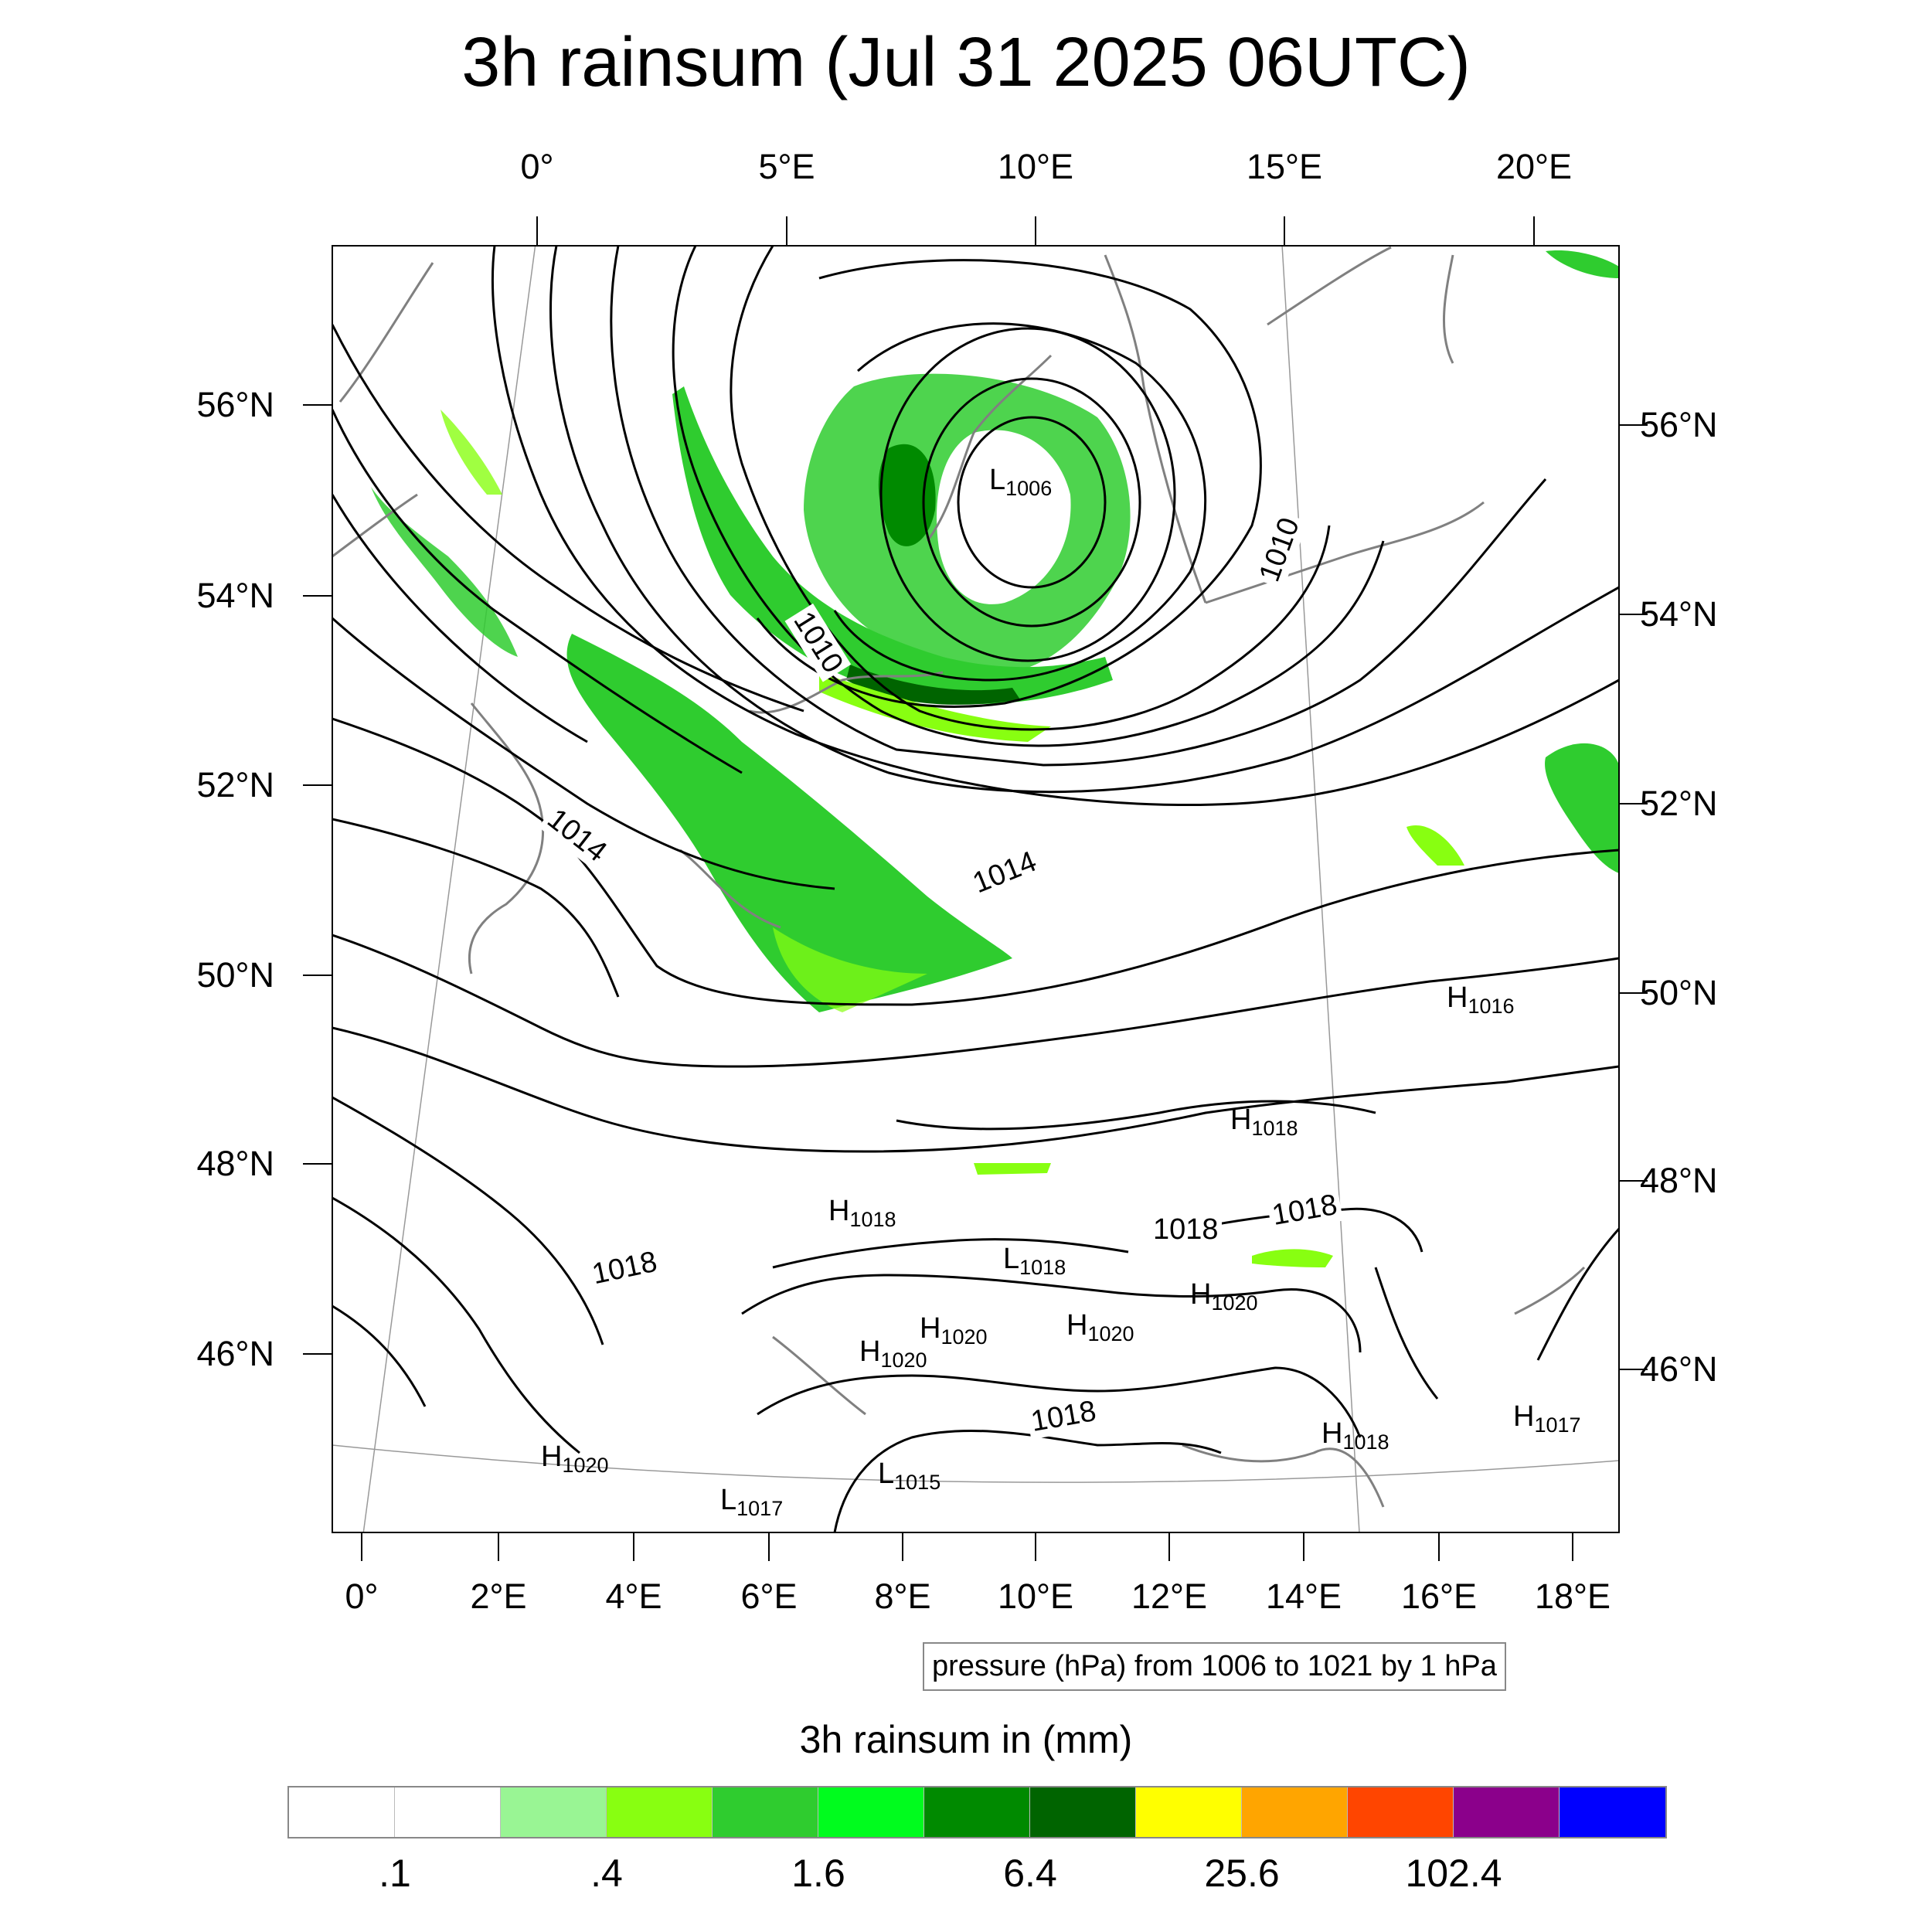  Describe the element at coordinates (499, 1597) in the screenshot. I see `lon-label-bottom: 2°E` at that location.